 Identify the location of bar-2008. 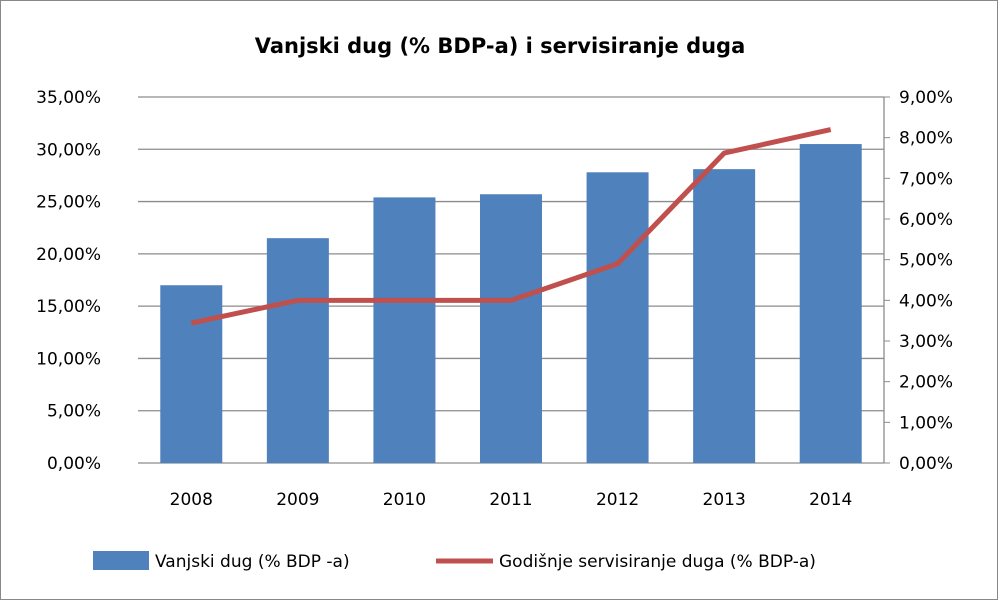
(191, 374).